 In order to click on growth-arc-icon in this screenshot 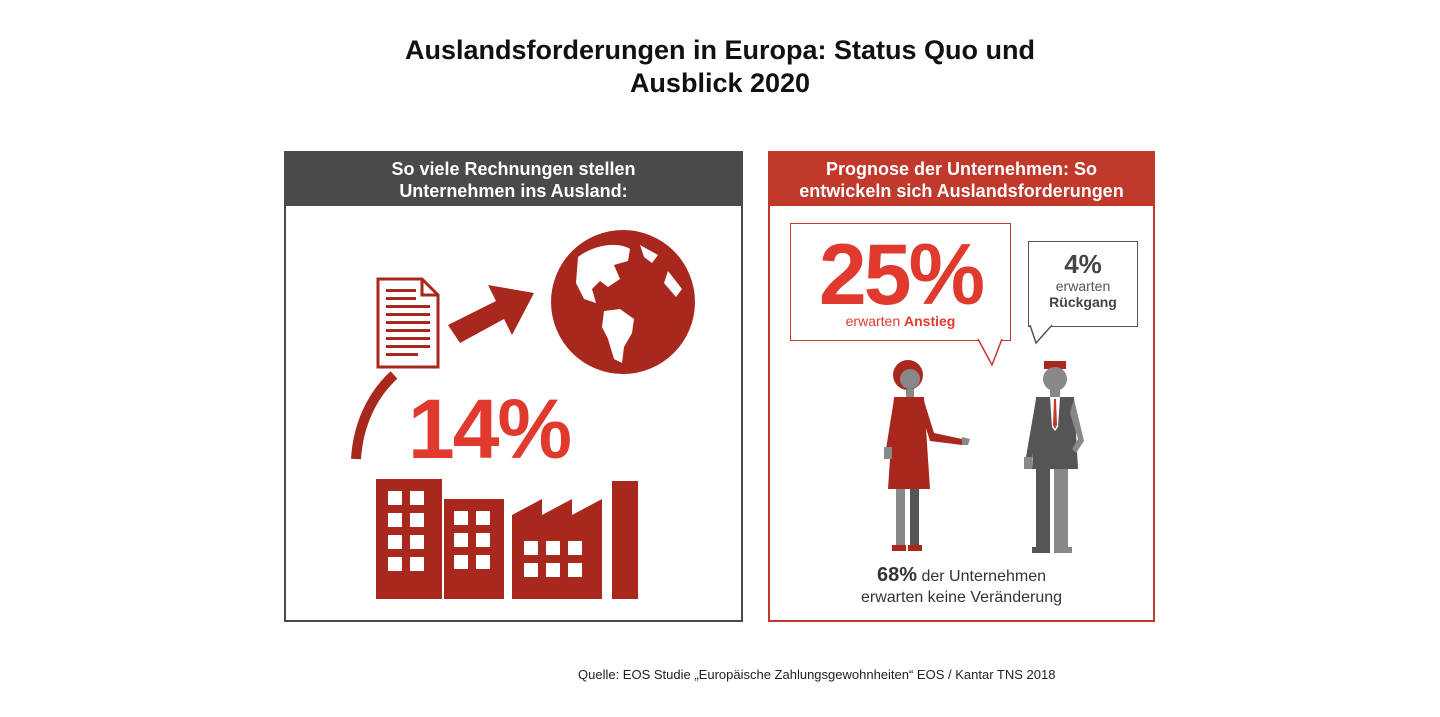, I will do `click(374, 415)`.